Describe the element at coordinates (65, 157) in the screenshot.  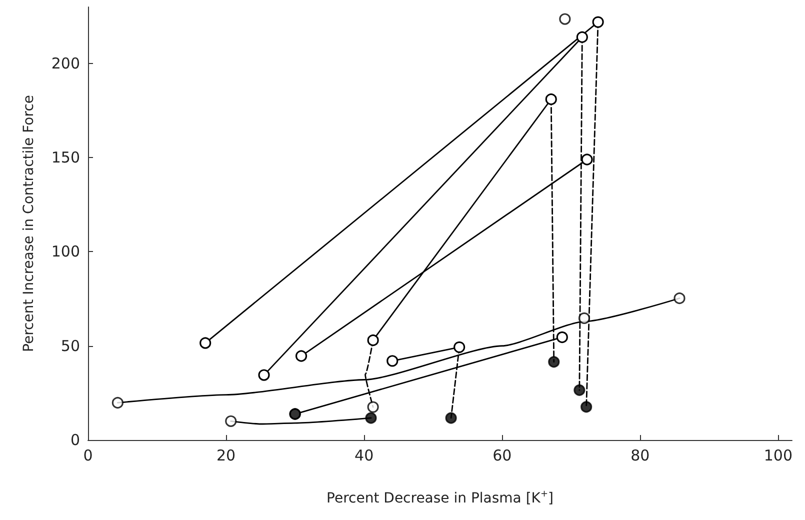
I see `y-tick-label: 150` at that location.